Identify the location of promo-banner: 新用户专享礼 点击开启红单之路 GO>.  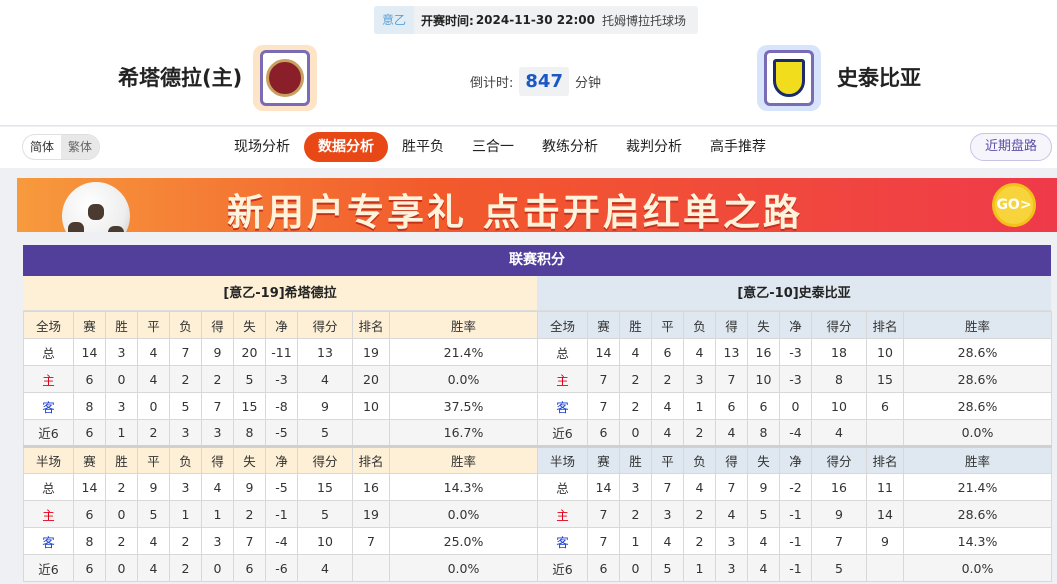
(537, 205).